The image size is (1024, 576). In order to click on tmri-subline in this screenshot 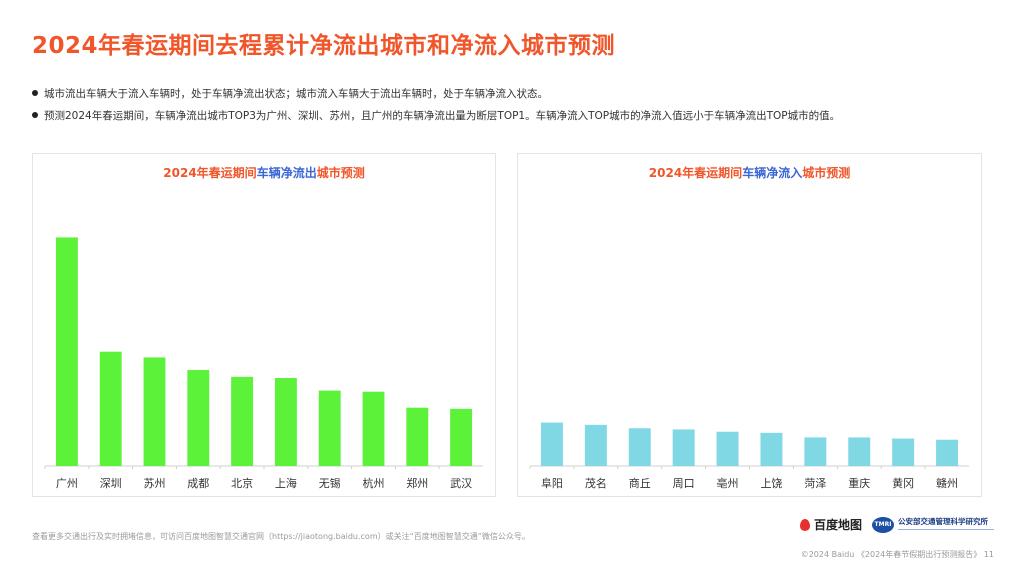, I will do `click(946, 531)`.